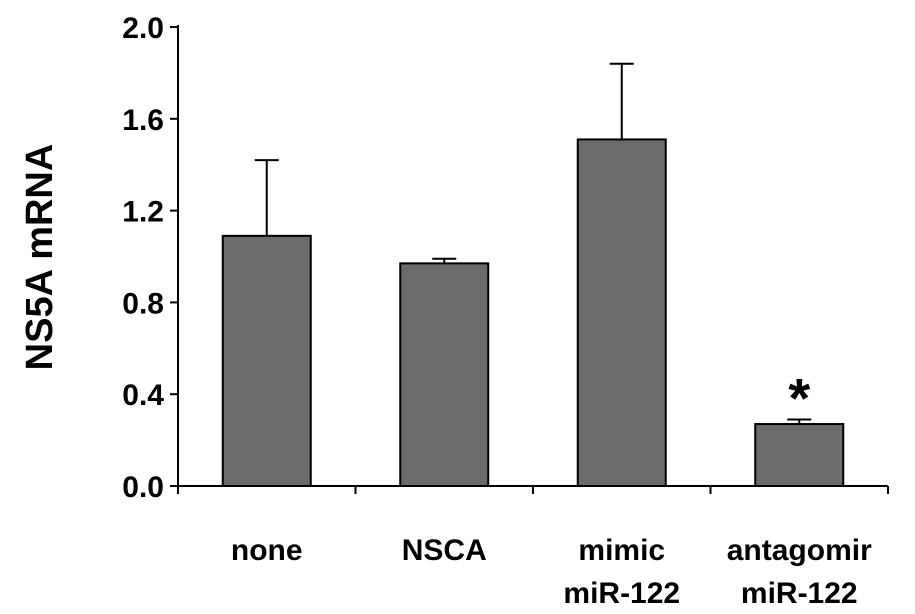 Image resolution: width=915 pixels, height=614 pixels. What do you see at coordinates (621, 593) in the screenshot?
I see `category-label-2-1: miR-122` at bounding box center [621, 593].